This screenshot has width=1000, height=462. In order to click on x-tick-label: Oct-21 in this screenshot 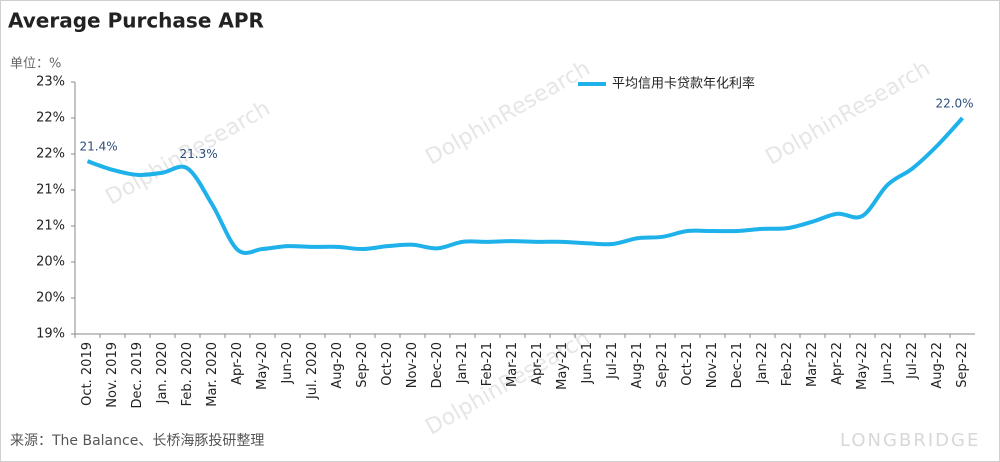, I will do `click(687, 364)`.